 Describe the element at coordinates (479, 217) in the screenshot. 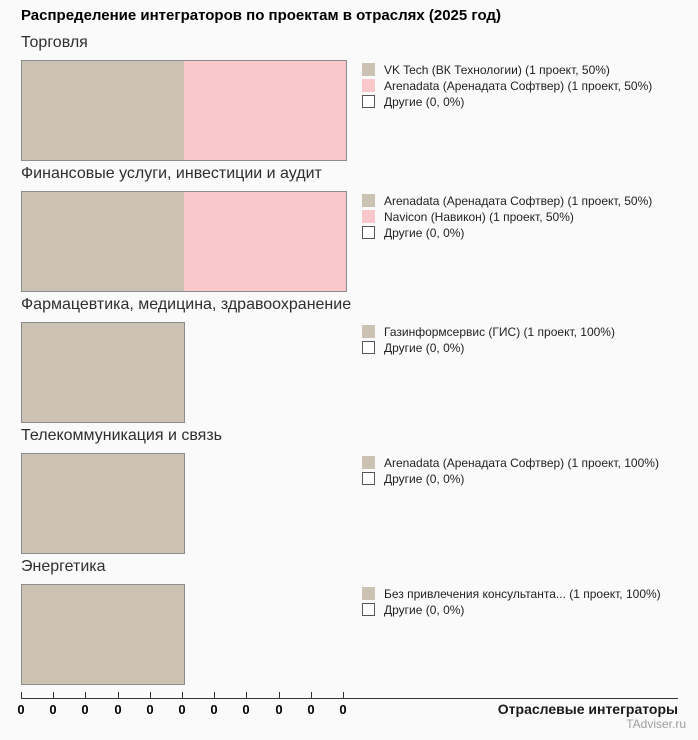

I see `legend-label: Navicon (Навикон) (1 проект, 50%)` at that location.